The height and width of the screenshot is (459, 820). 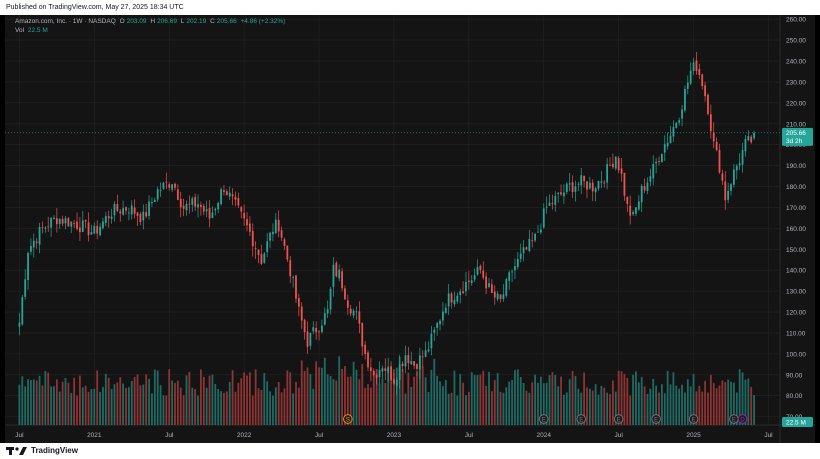 I want to click on price-tick-label: 230.00, so click(x=796, y=82).